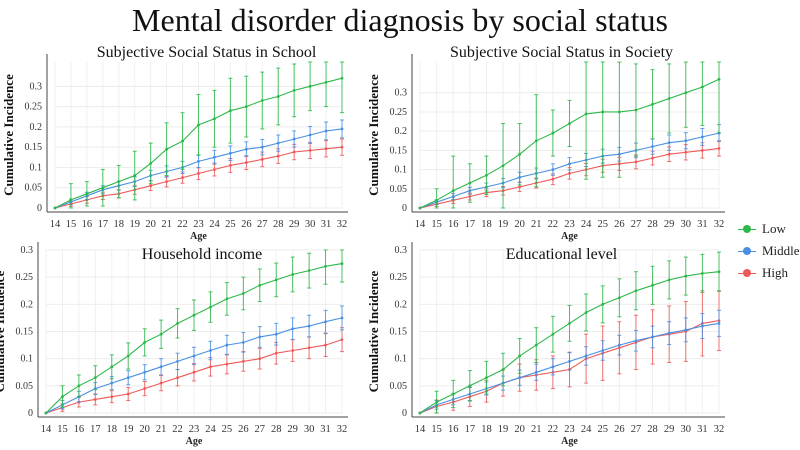 The height and width of the screenshot is (450, 800). Describe the element at coordinates (325, 429) in the screenshot. I see `x-tick-label: 31` at that location.